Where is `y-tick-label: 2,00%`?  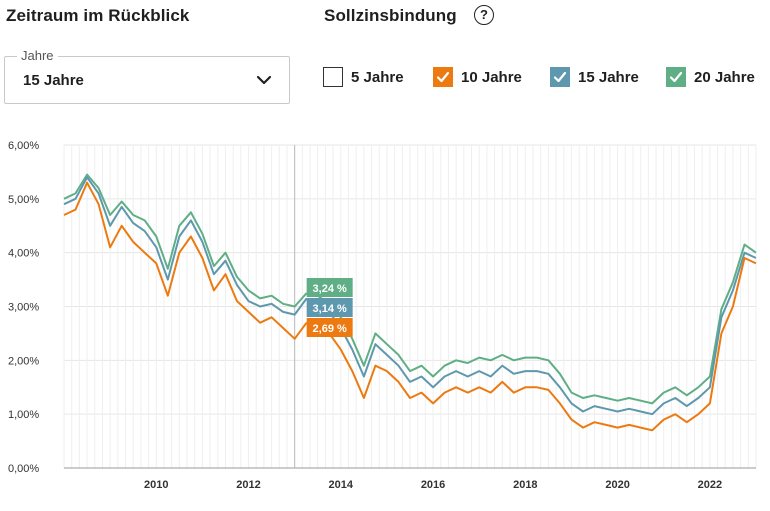
y-tick-label: 2,00% is located at coordinates (23, 361).